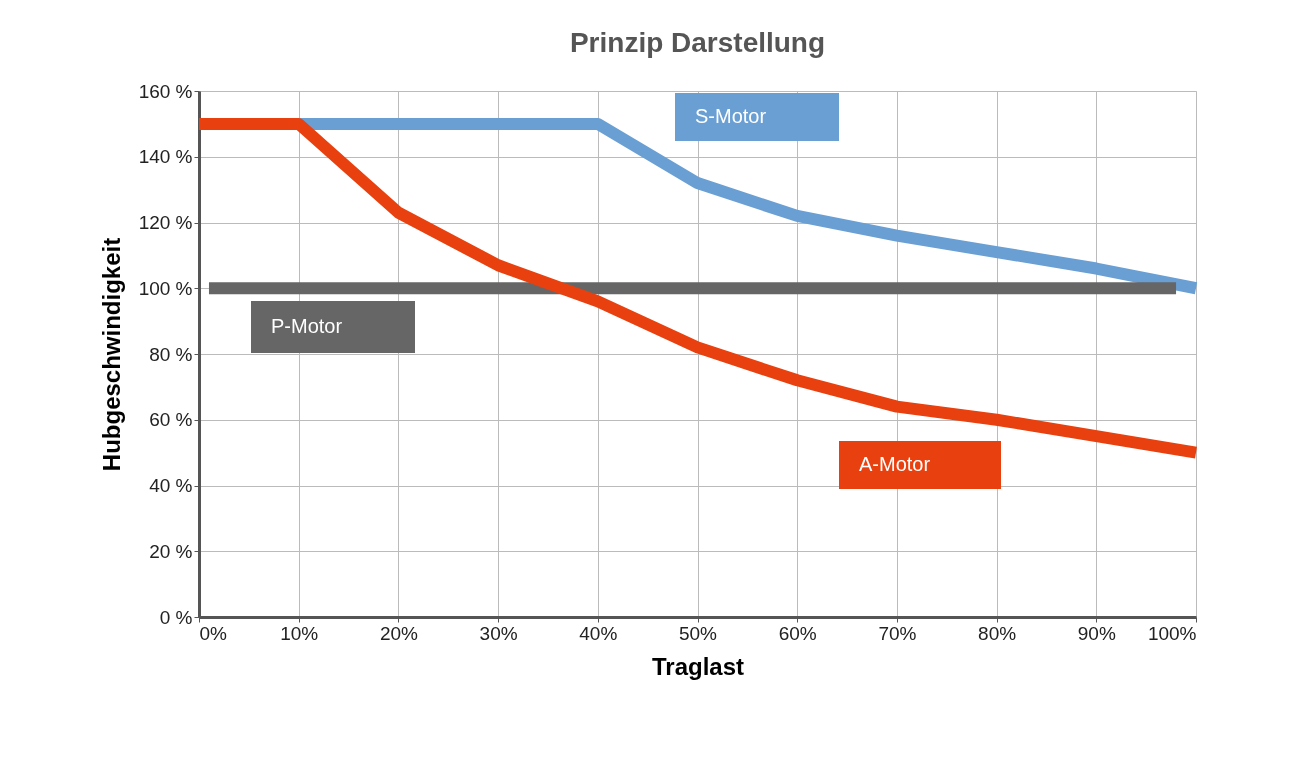 The image size is (1311, 777). Describe the element at coordinates (498, 633) in the screenshot. I see `x-tick-label: 30%` at that location.